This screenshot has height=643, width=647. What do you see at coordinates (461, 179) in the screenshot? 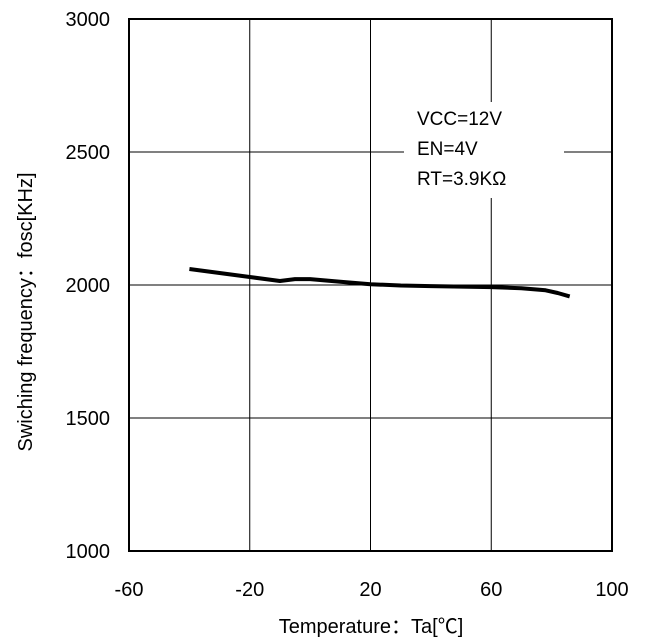
I see `annotation-rt: RT=3.9KΩ` at bounding box center [461, 179].